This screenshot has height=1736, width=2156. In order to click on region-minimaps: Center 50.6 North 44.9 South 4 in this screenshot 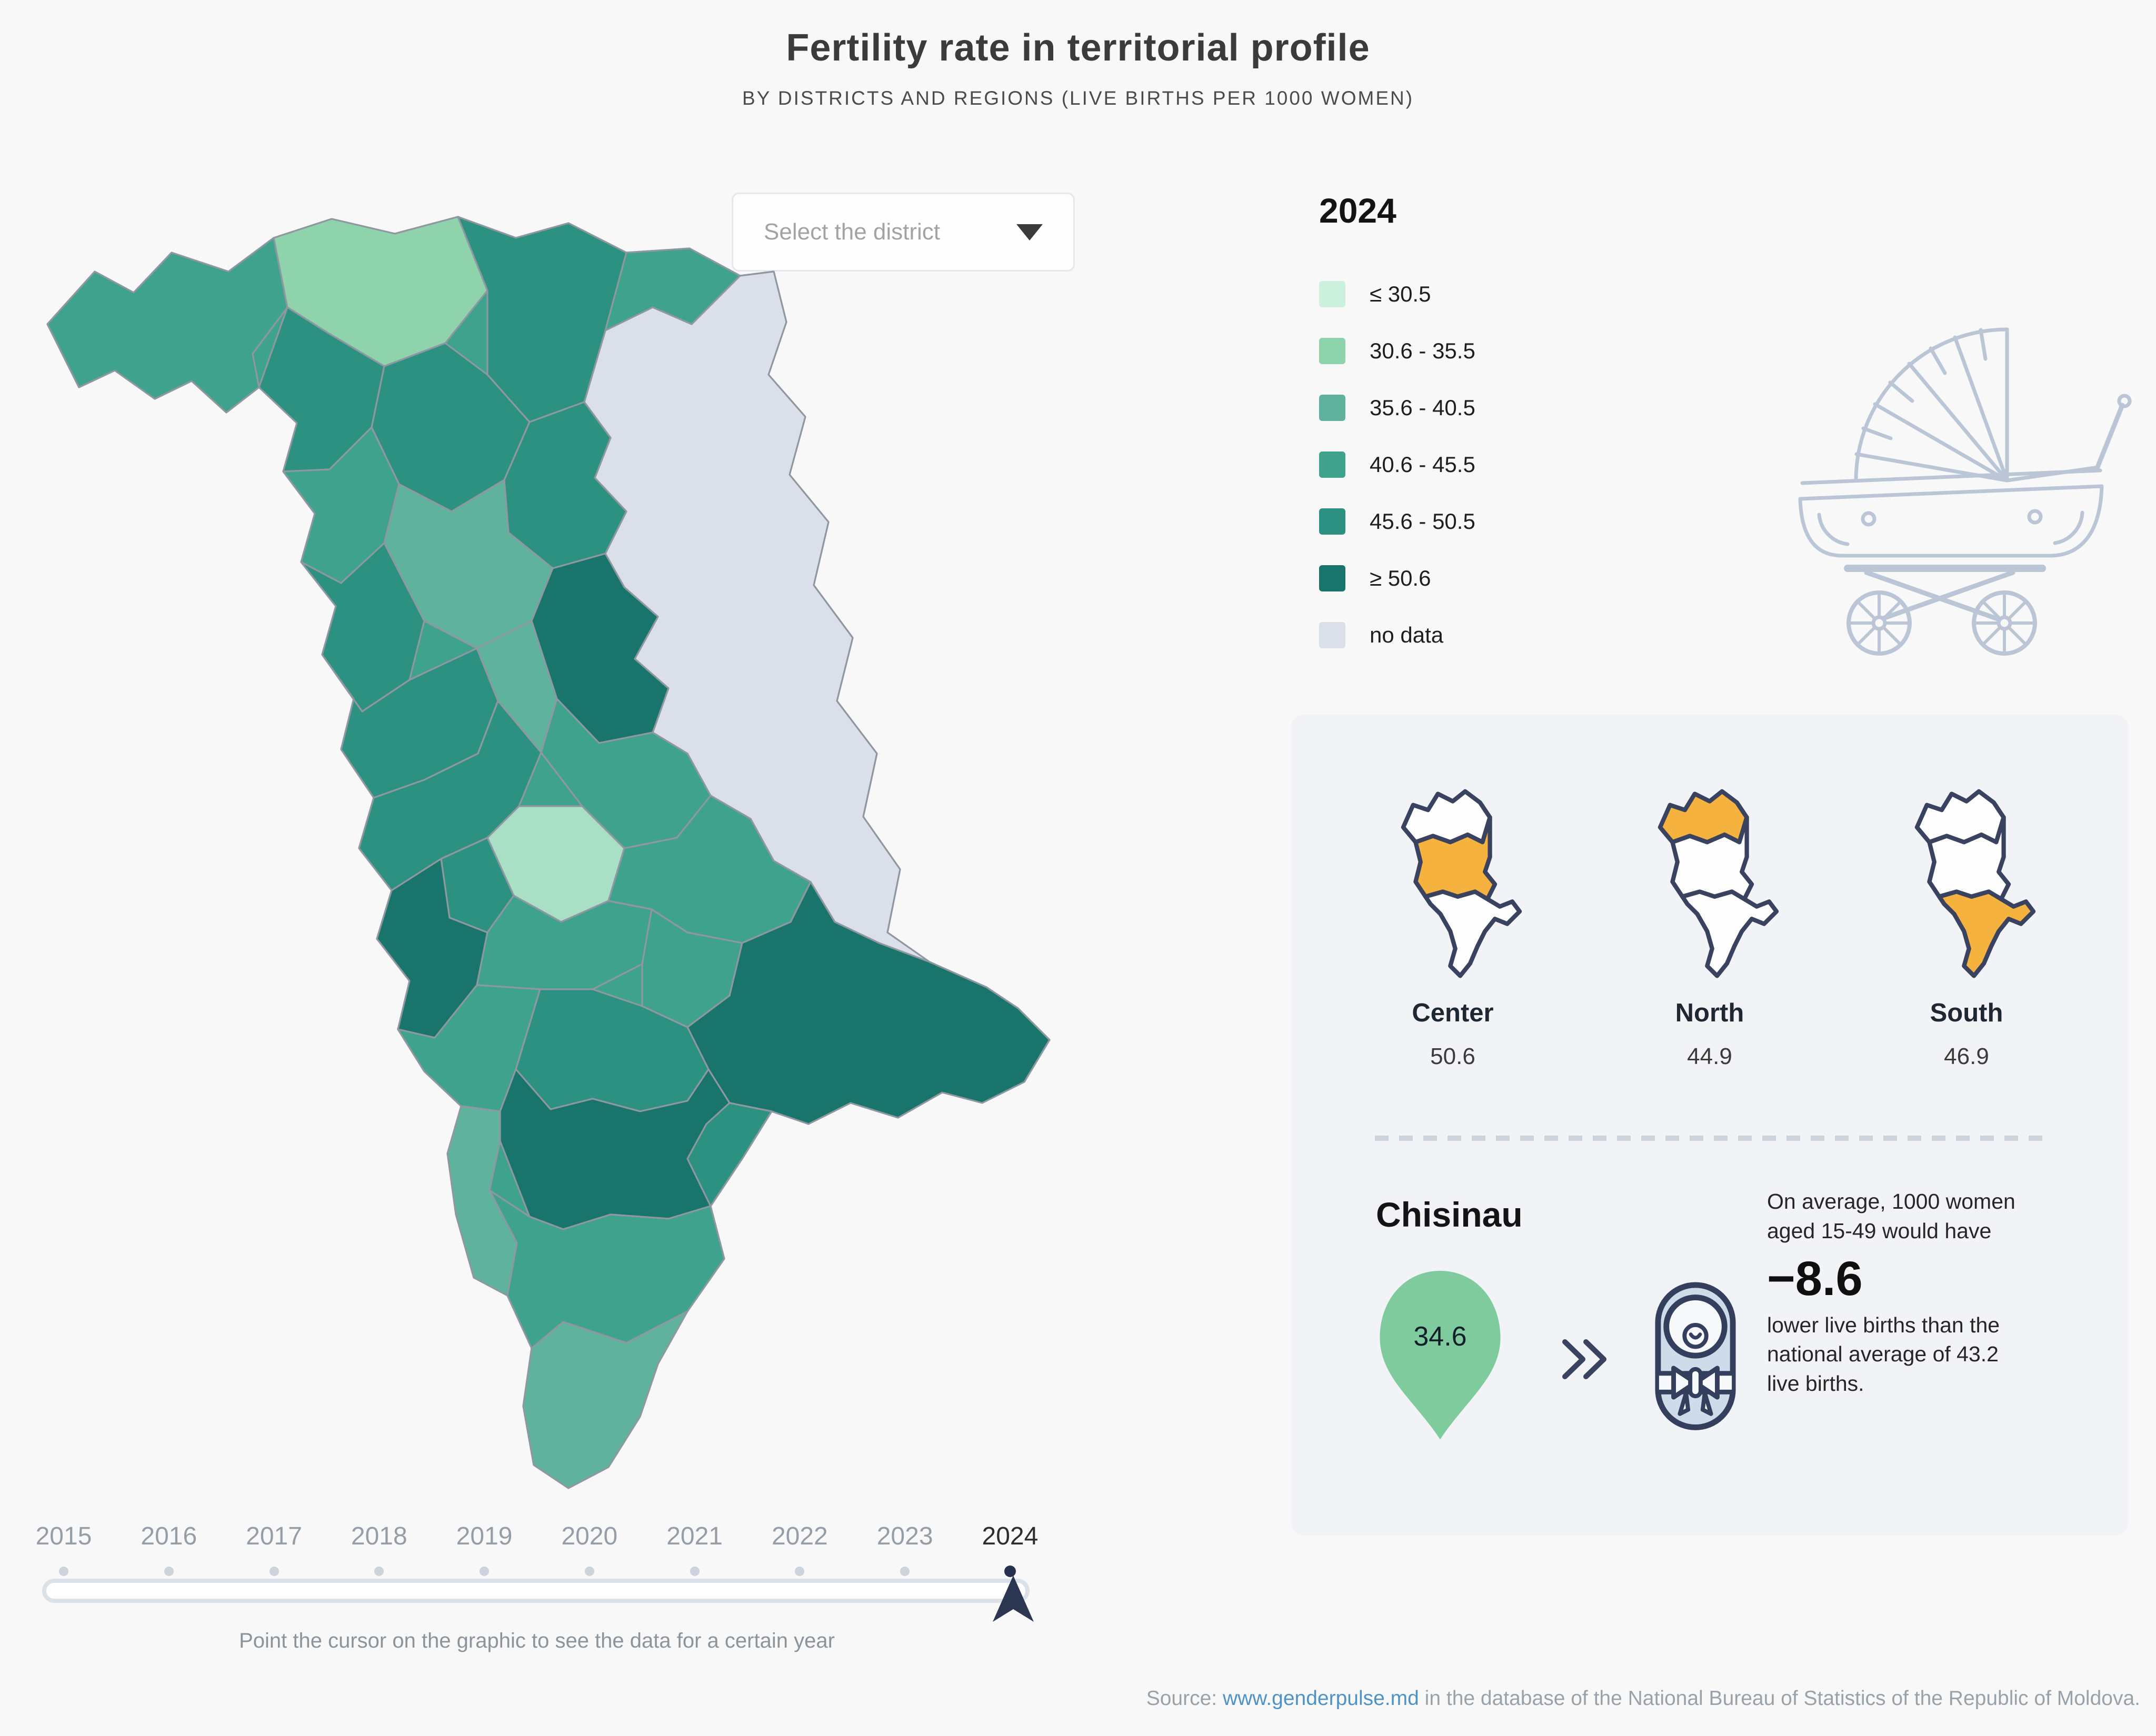, I will do `click(1710, 924)`.